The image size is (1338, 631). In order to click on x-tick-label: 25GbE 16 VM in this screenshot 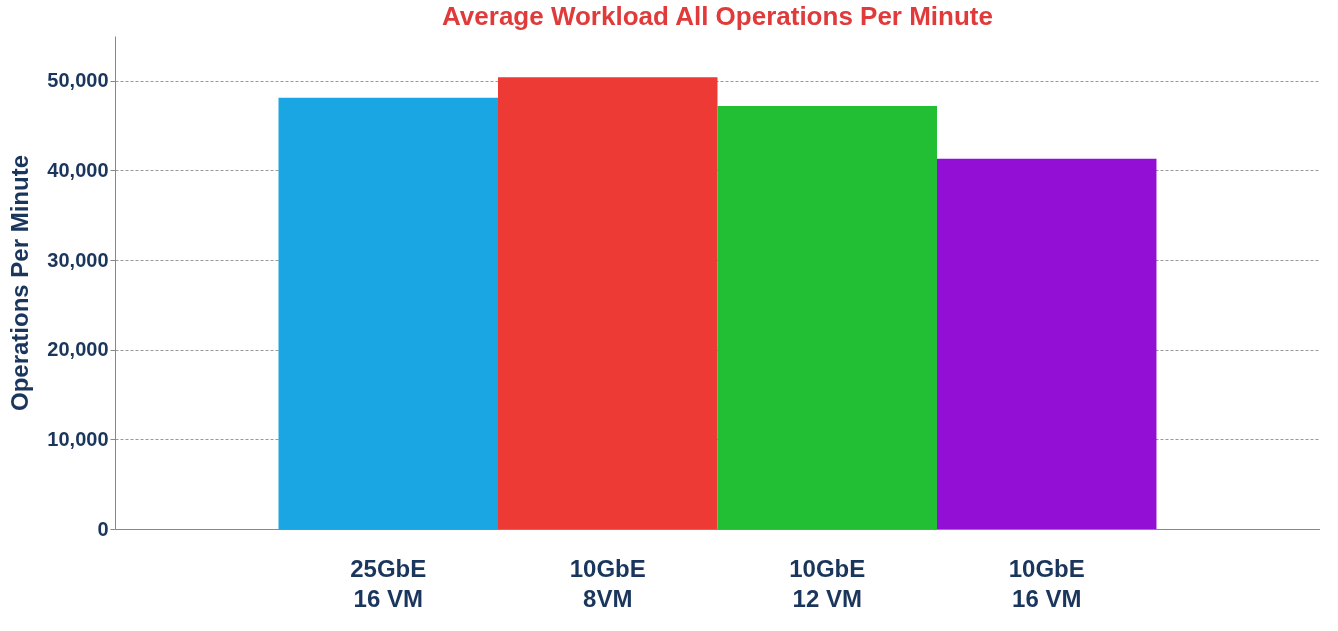, I will do `click(388, 583)`.